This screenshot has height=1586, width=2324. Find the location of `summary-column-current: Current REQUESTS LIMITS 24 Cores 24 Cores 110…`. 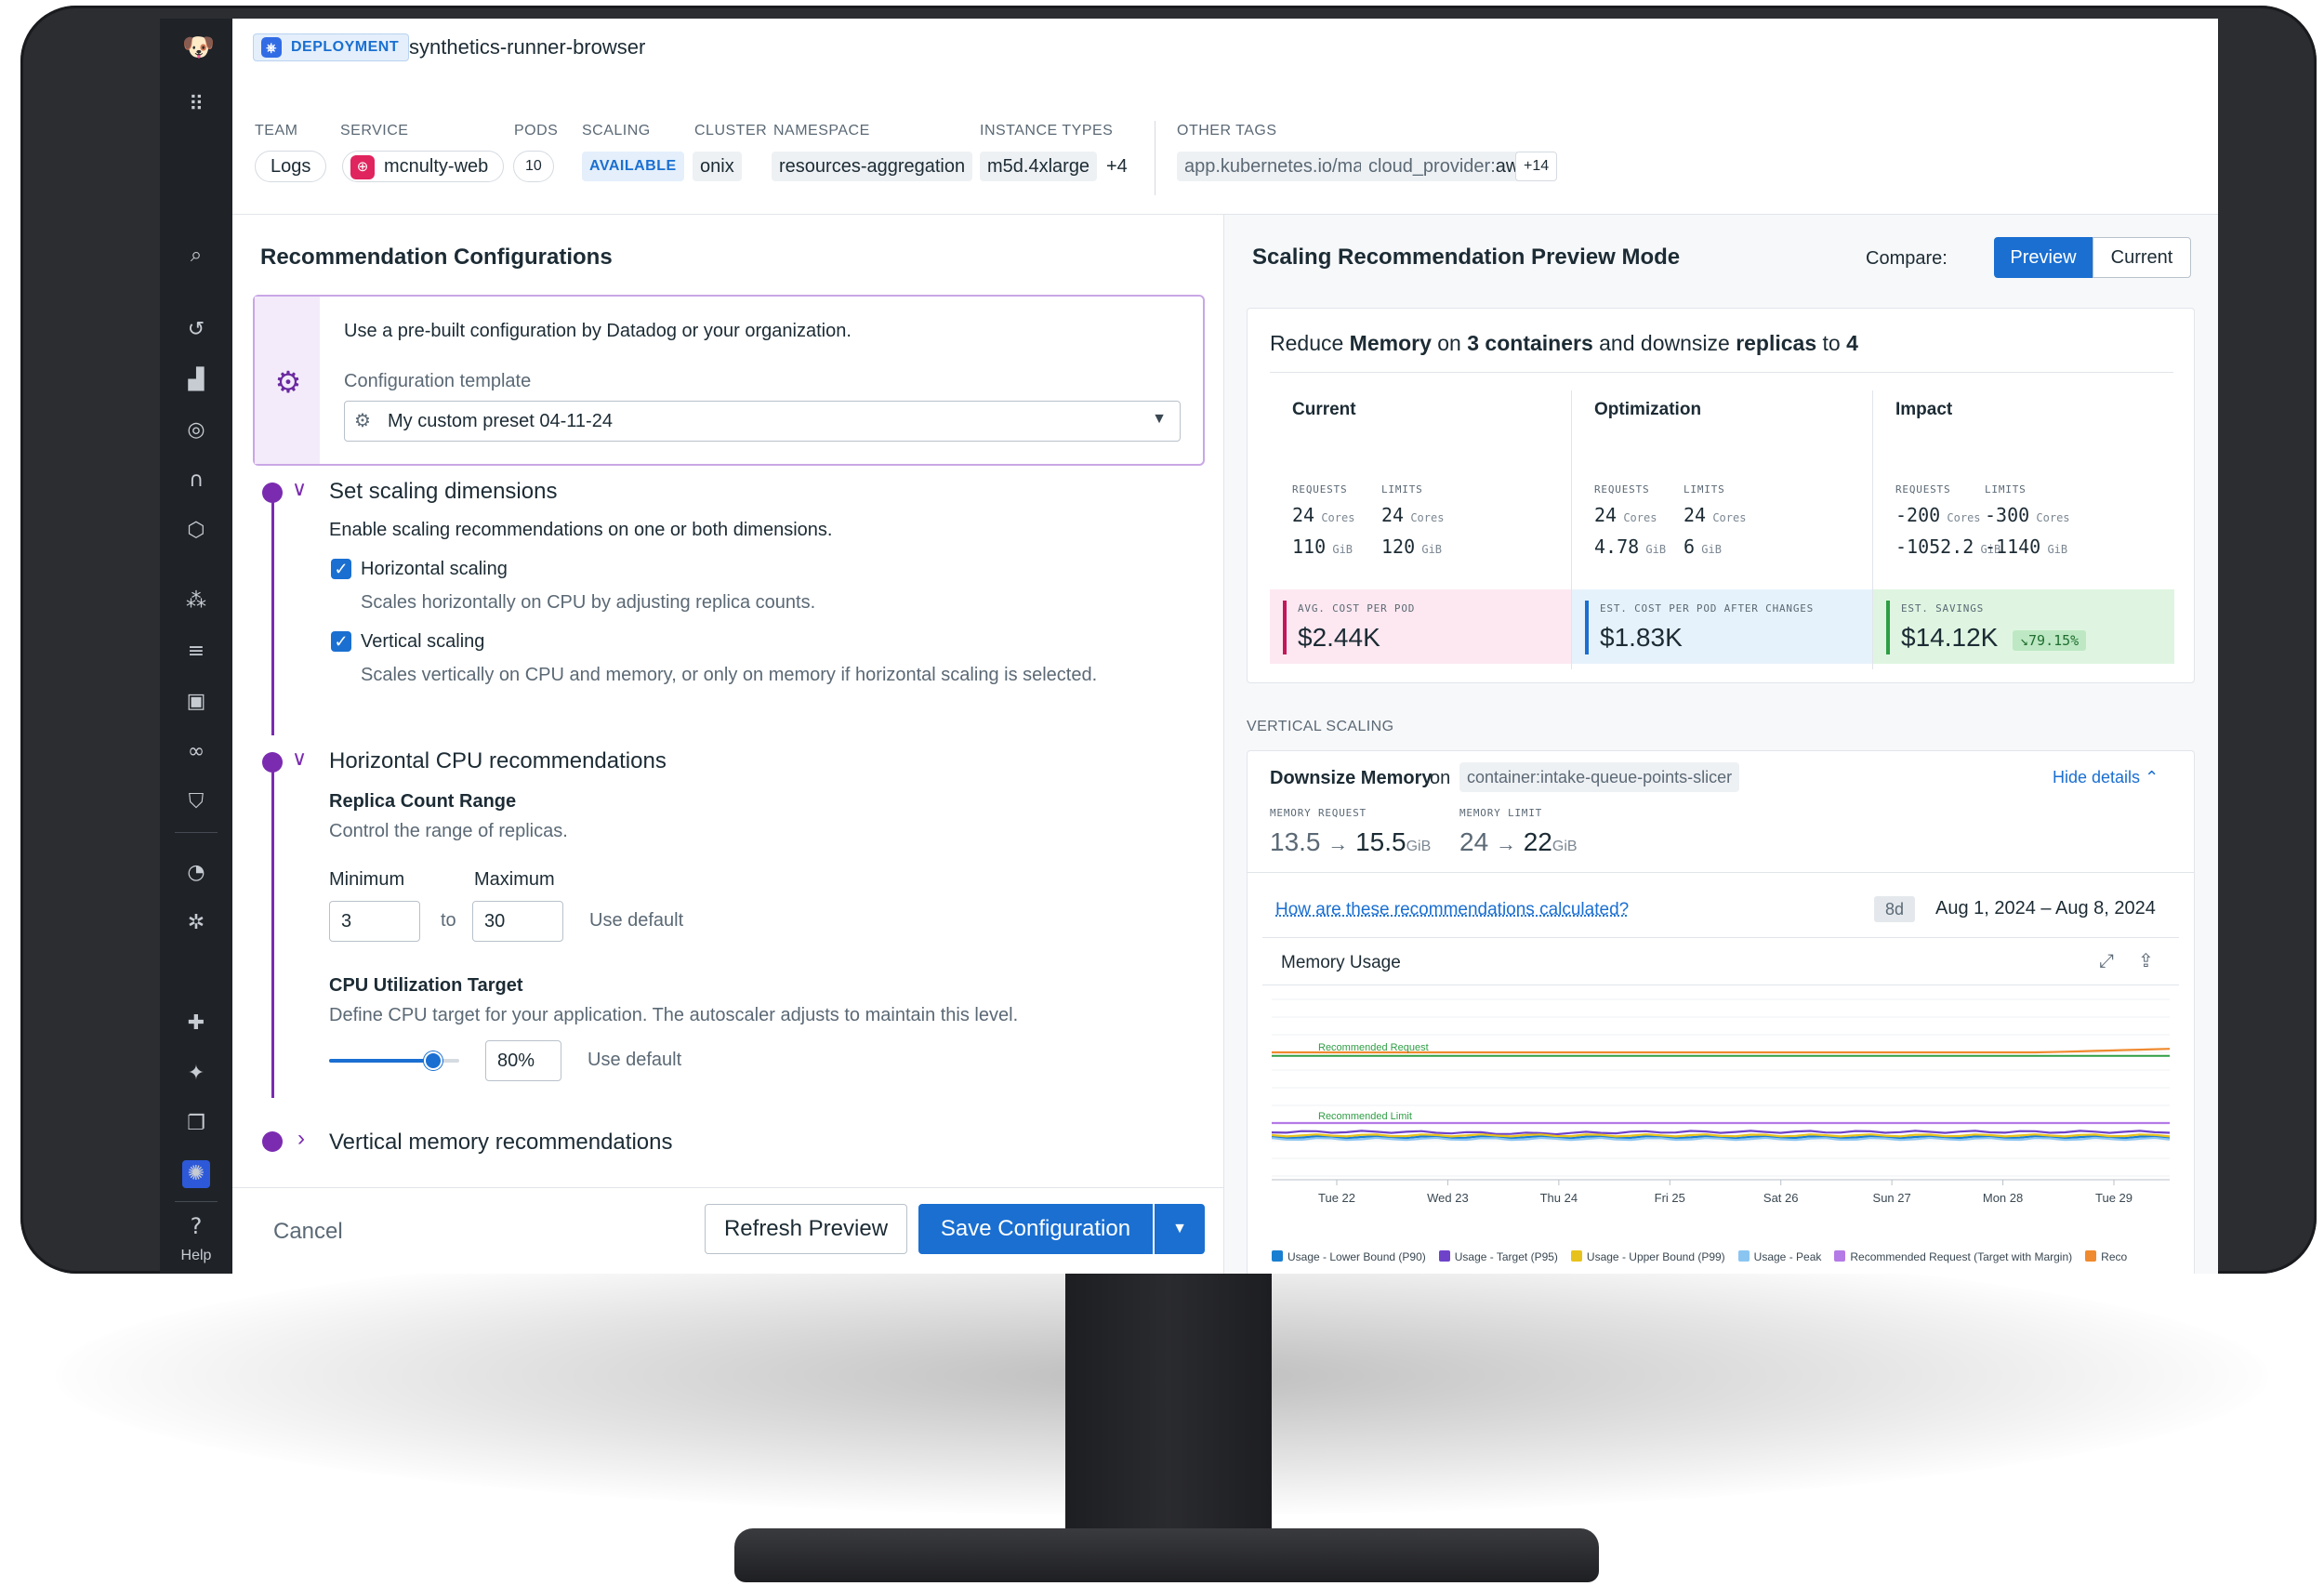

summary-column-current: Current REQUESTS LIMITS 24 Cores 24 Cores 110… is located at coordinates (1420, 529).